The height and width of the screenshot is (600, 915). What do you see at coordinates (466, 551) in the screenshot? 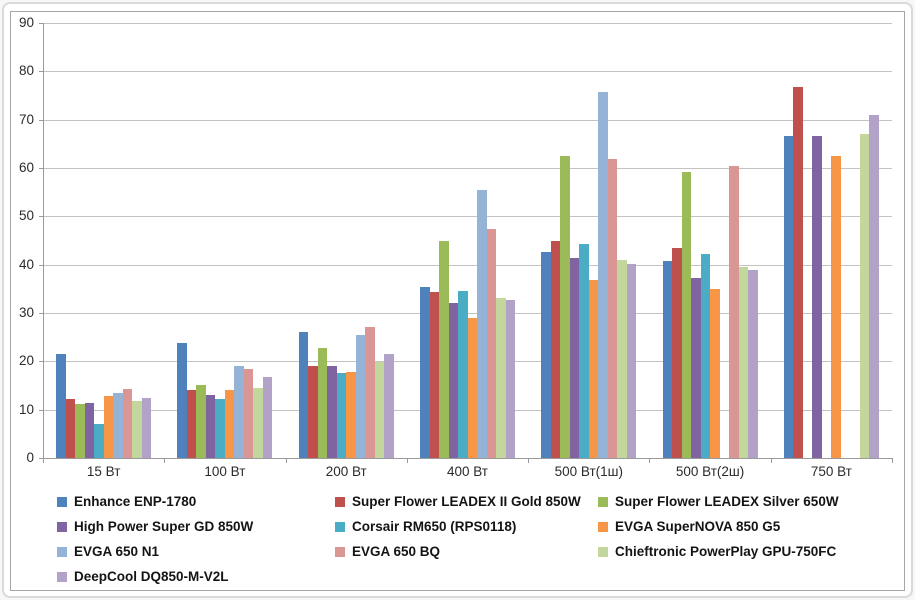
I see `legend-item: EVGA 650 BQ` at bounding box center [466, 551].